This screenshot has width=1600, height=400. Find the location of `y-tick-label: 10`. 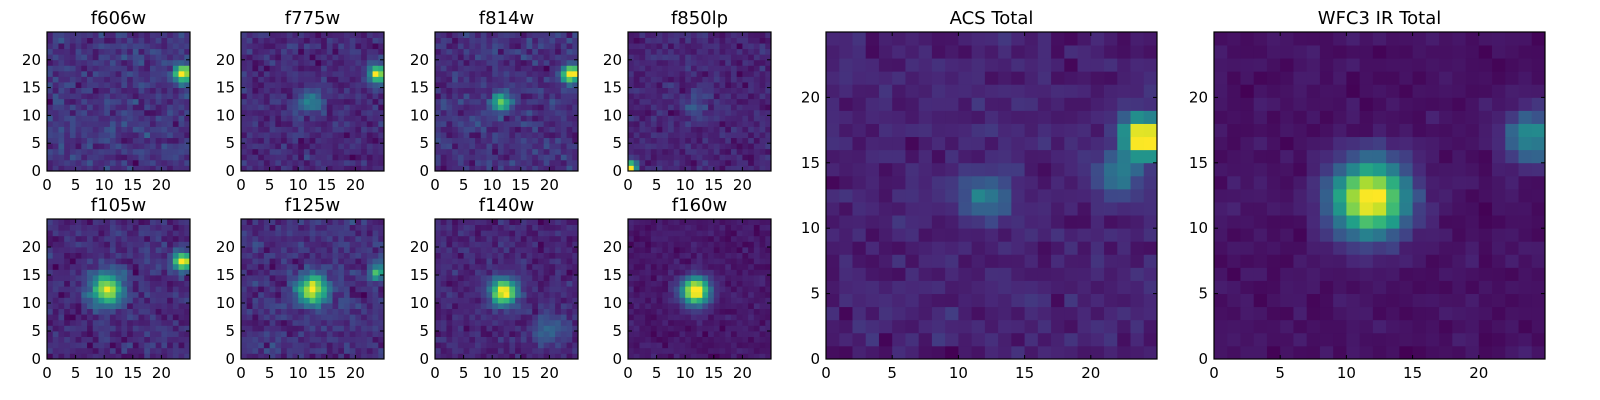

y-tick-label: 10 is located at coordinates (225, 115).